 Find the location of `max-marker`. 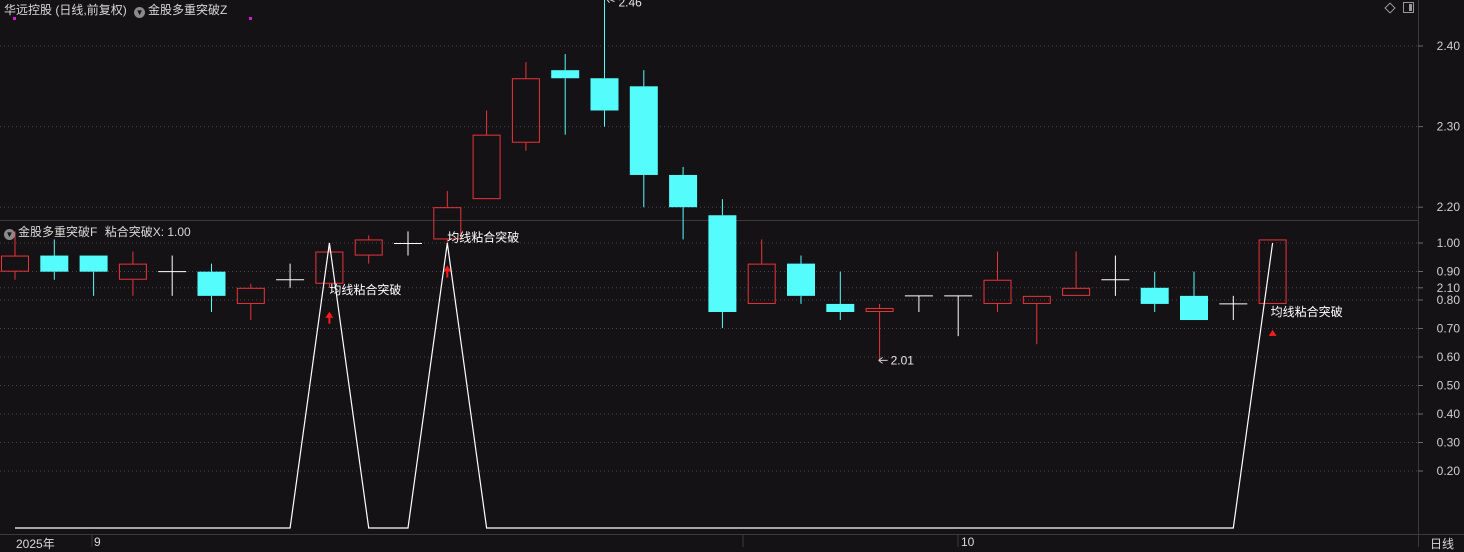

max-marker is located at coordinates (610, 1).